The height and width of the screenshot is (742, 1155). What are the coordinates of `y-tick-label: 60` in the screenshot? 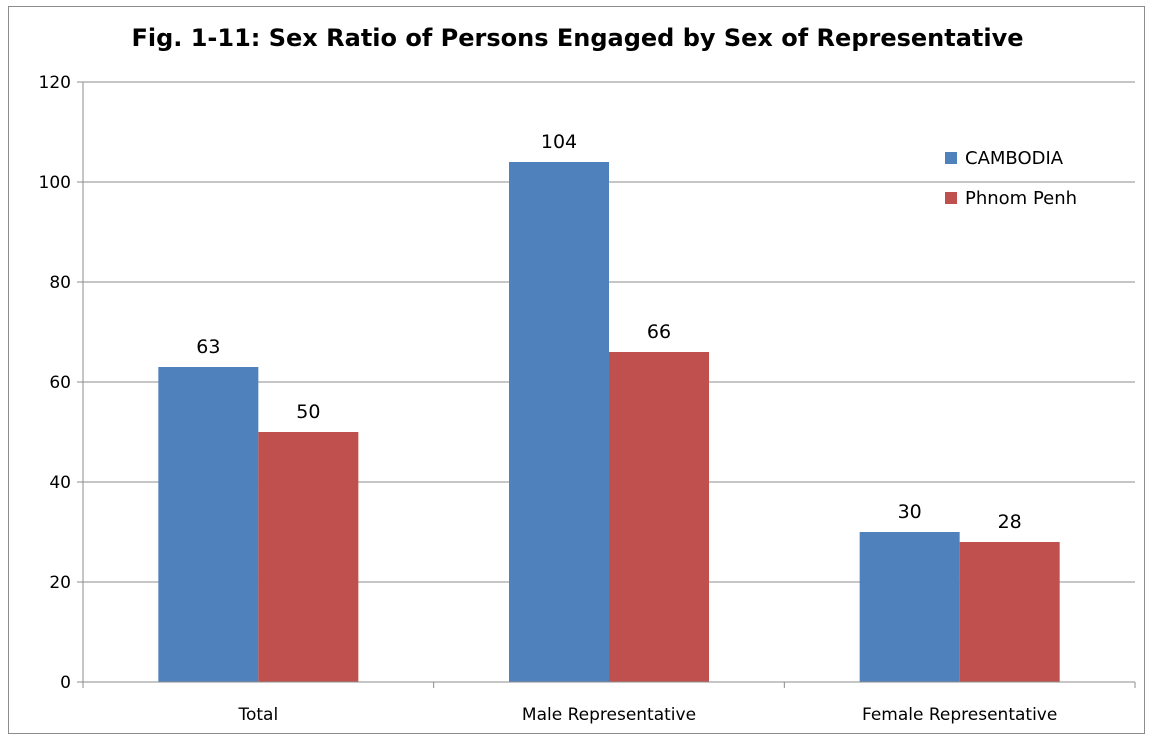 It's located at (60, 383).